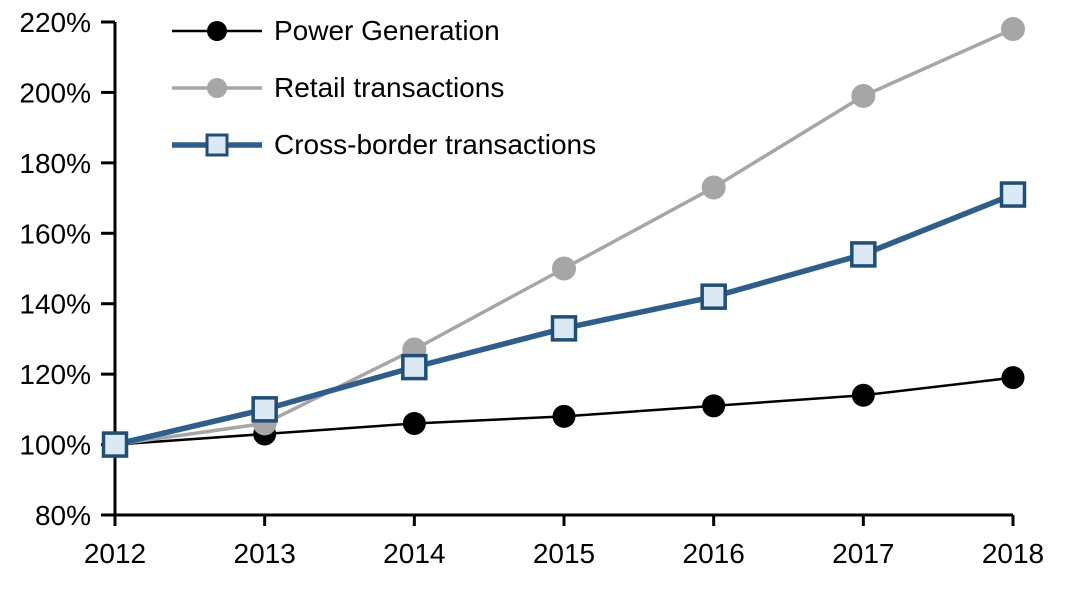 Image resolution: width=1076 pixels, height=590 pixels. Describe the element at coordinates (387, 30) in the screenshot. I see `legend-label: Power Generation` at that location.